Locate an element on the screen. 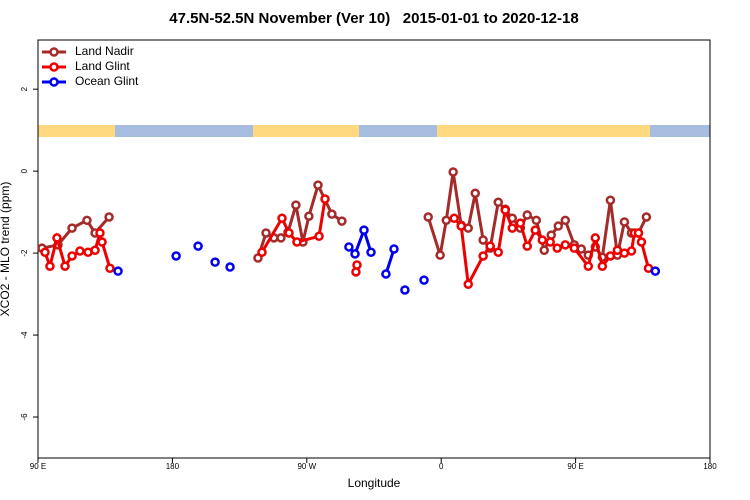 This screenshot has height=500, width=750. series-line is located at coordinates (346, 244).